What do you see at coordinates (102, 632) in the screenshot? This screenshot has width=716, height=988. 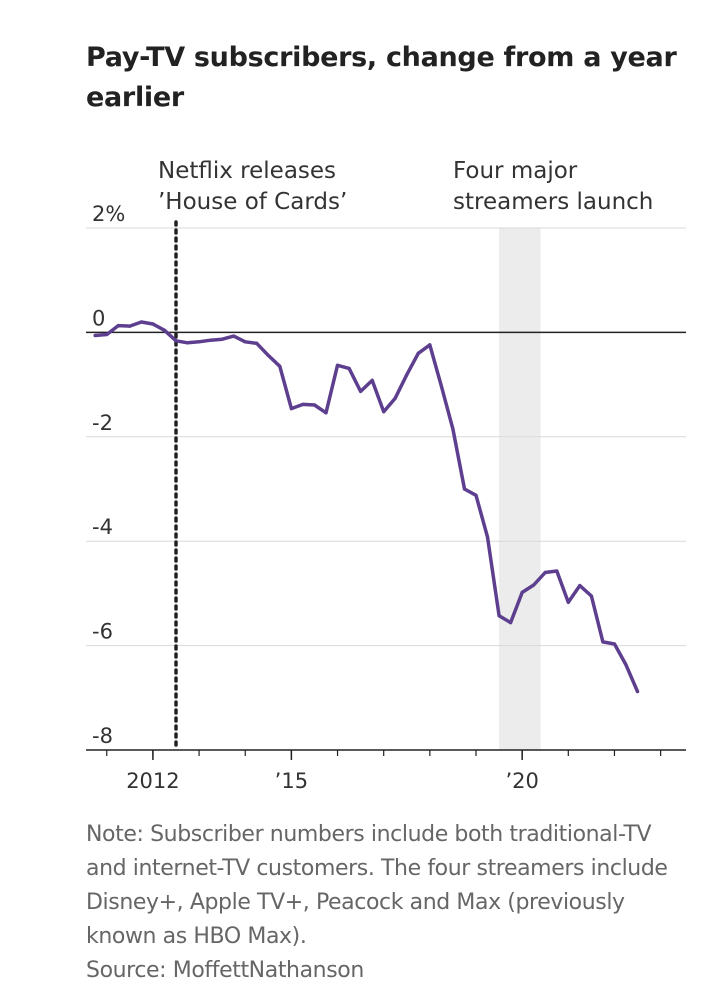 I see `y-tick-label-neg6: -6` at bounding box center [102, 632].